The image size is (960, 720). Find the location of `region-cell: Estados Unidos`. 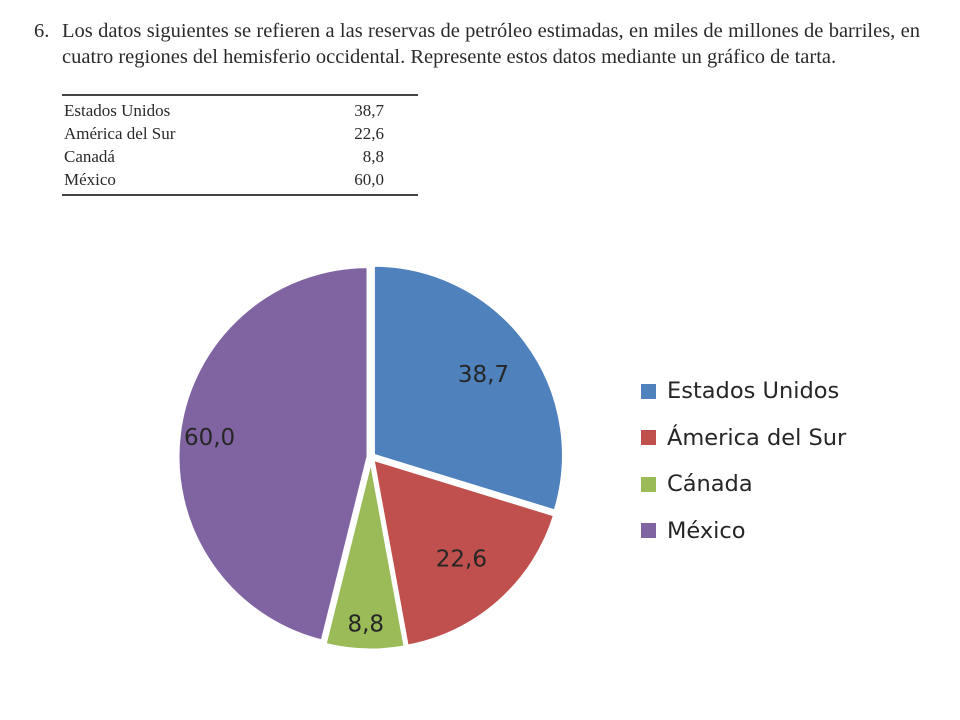

region-cell: Estados Unidos is located at coordinates (117, 110).